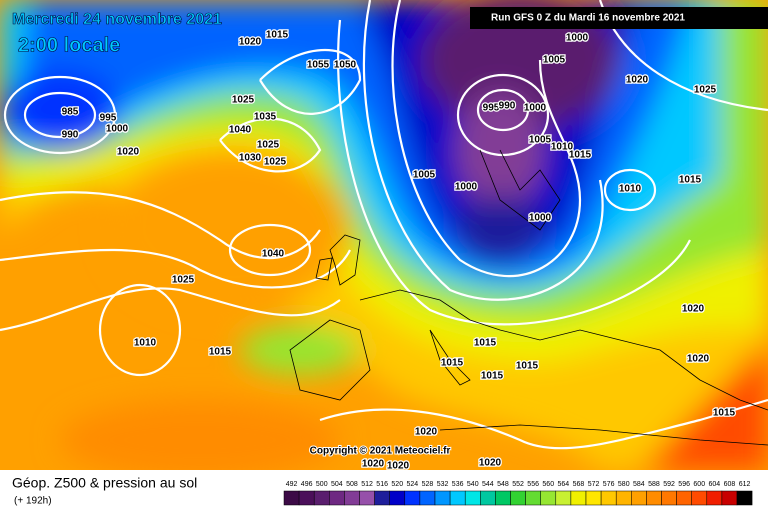 The width and height of the screenshot is (768, 517). I want to click on colorbar-label: 536, so click(458, 484).